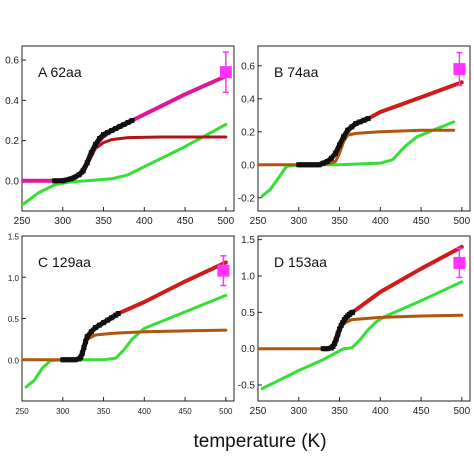  What do you see at coordinates (144, 221) in the screenshot?
I see `panel-a-x-tick-label: 400` at bounding box center [144, 221].